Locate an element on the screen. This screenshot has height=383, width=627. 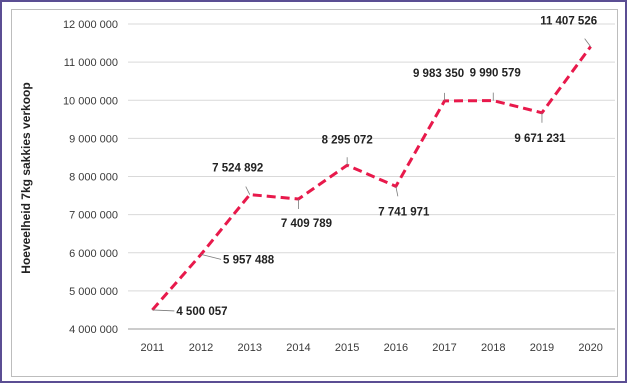
y-tick-label: 7 000 000 is located at coordinates (93, 216).